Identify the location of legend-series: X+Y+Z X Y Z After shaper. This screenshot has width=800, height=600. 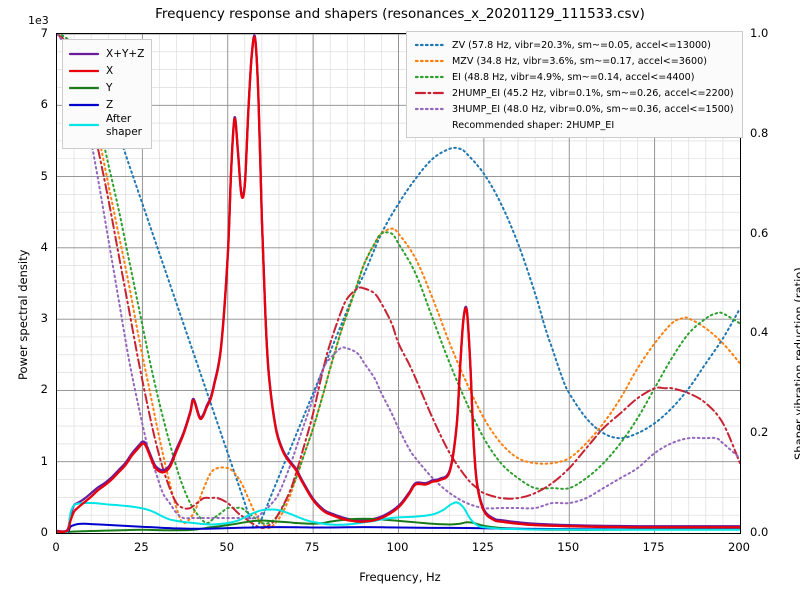
(107, 94).